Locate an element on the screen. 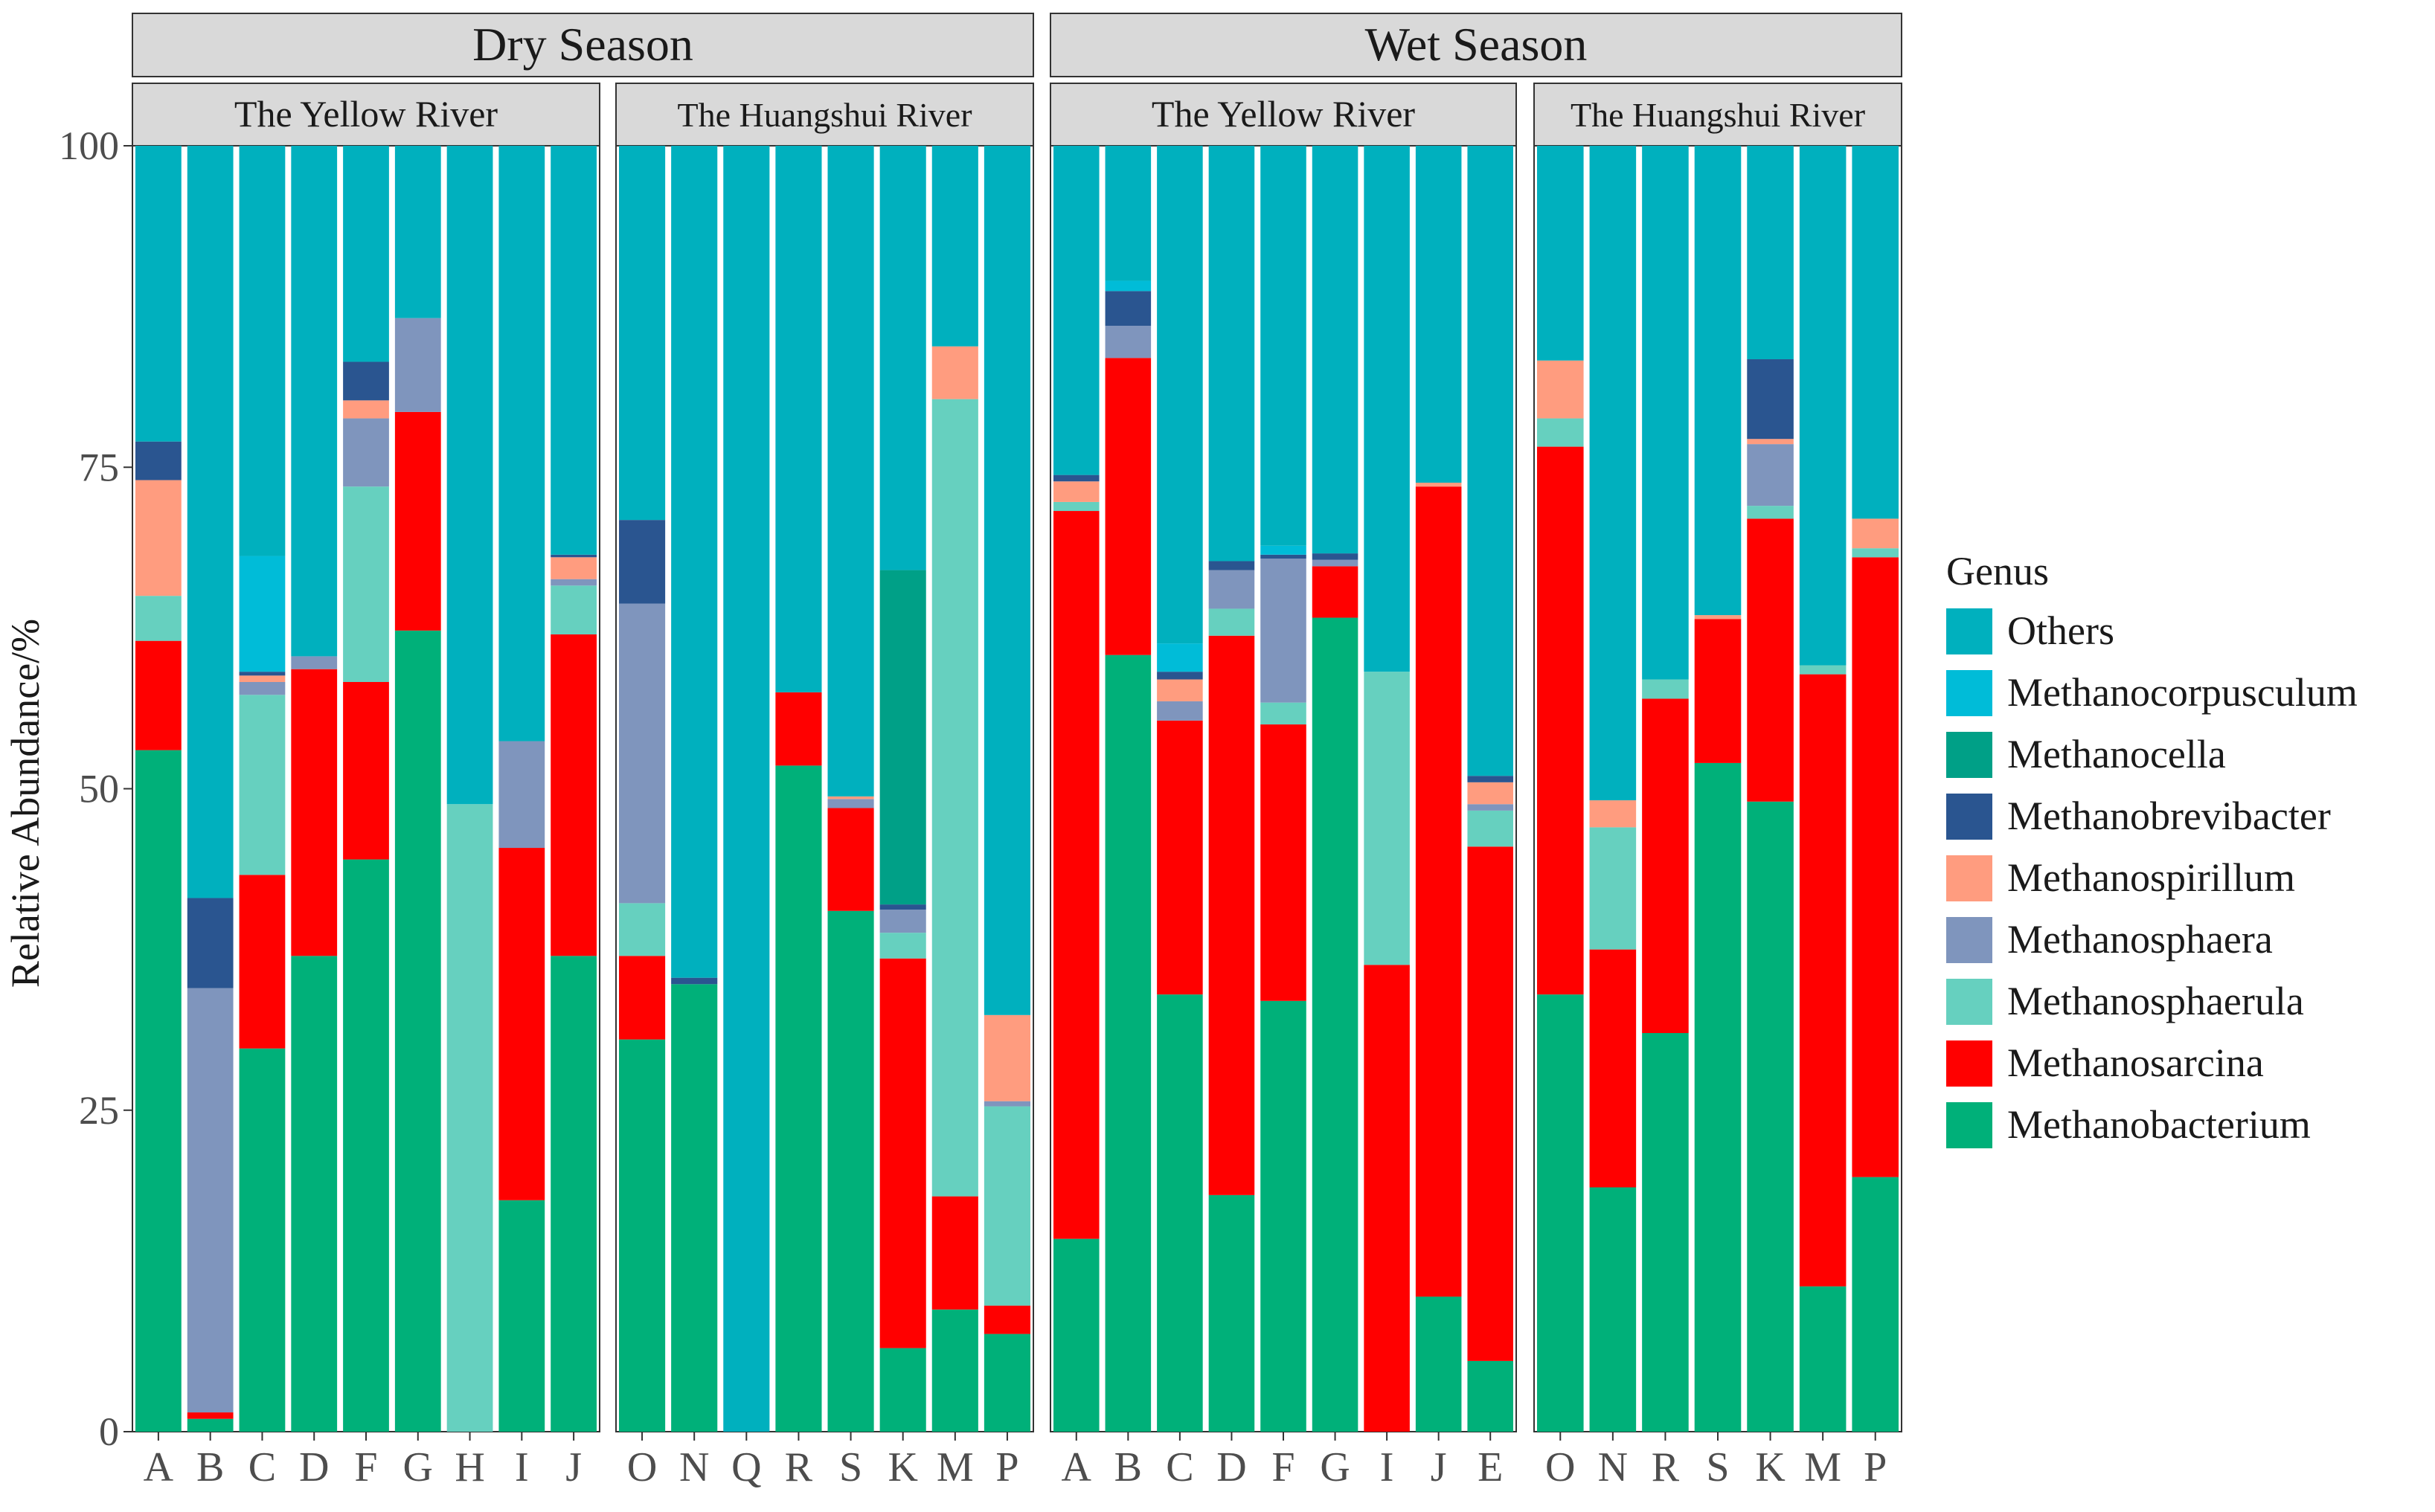  bar-segment-I-others is located at coordinates (522, 443).